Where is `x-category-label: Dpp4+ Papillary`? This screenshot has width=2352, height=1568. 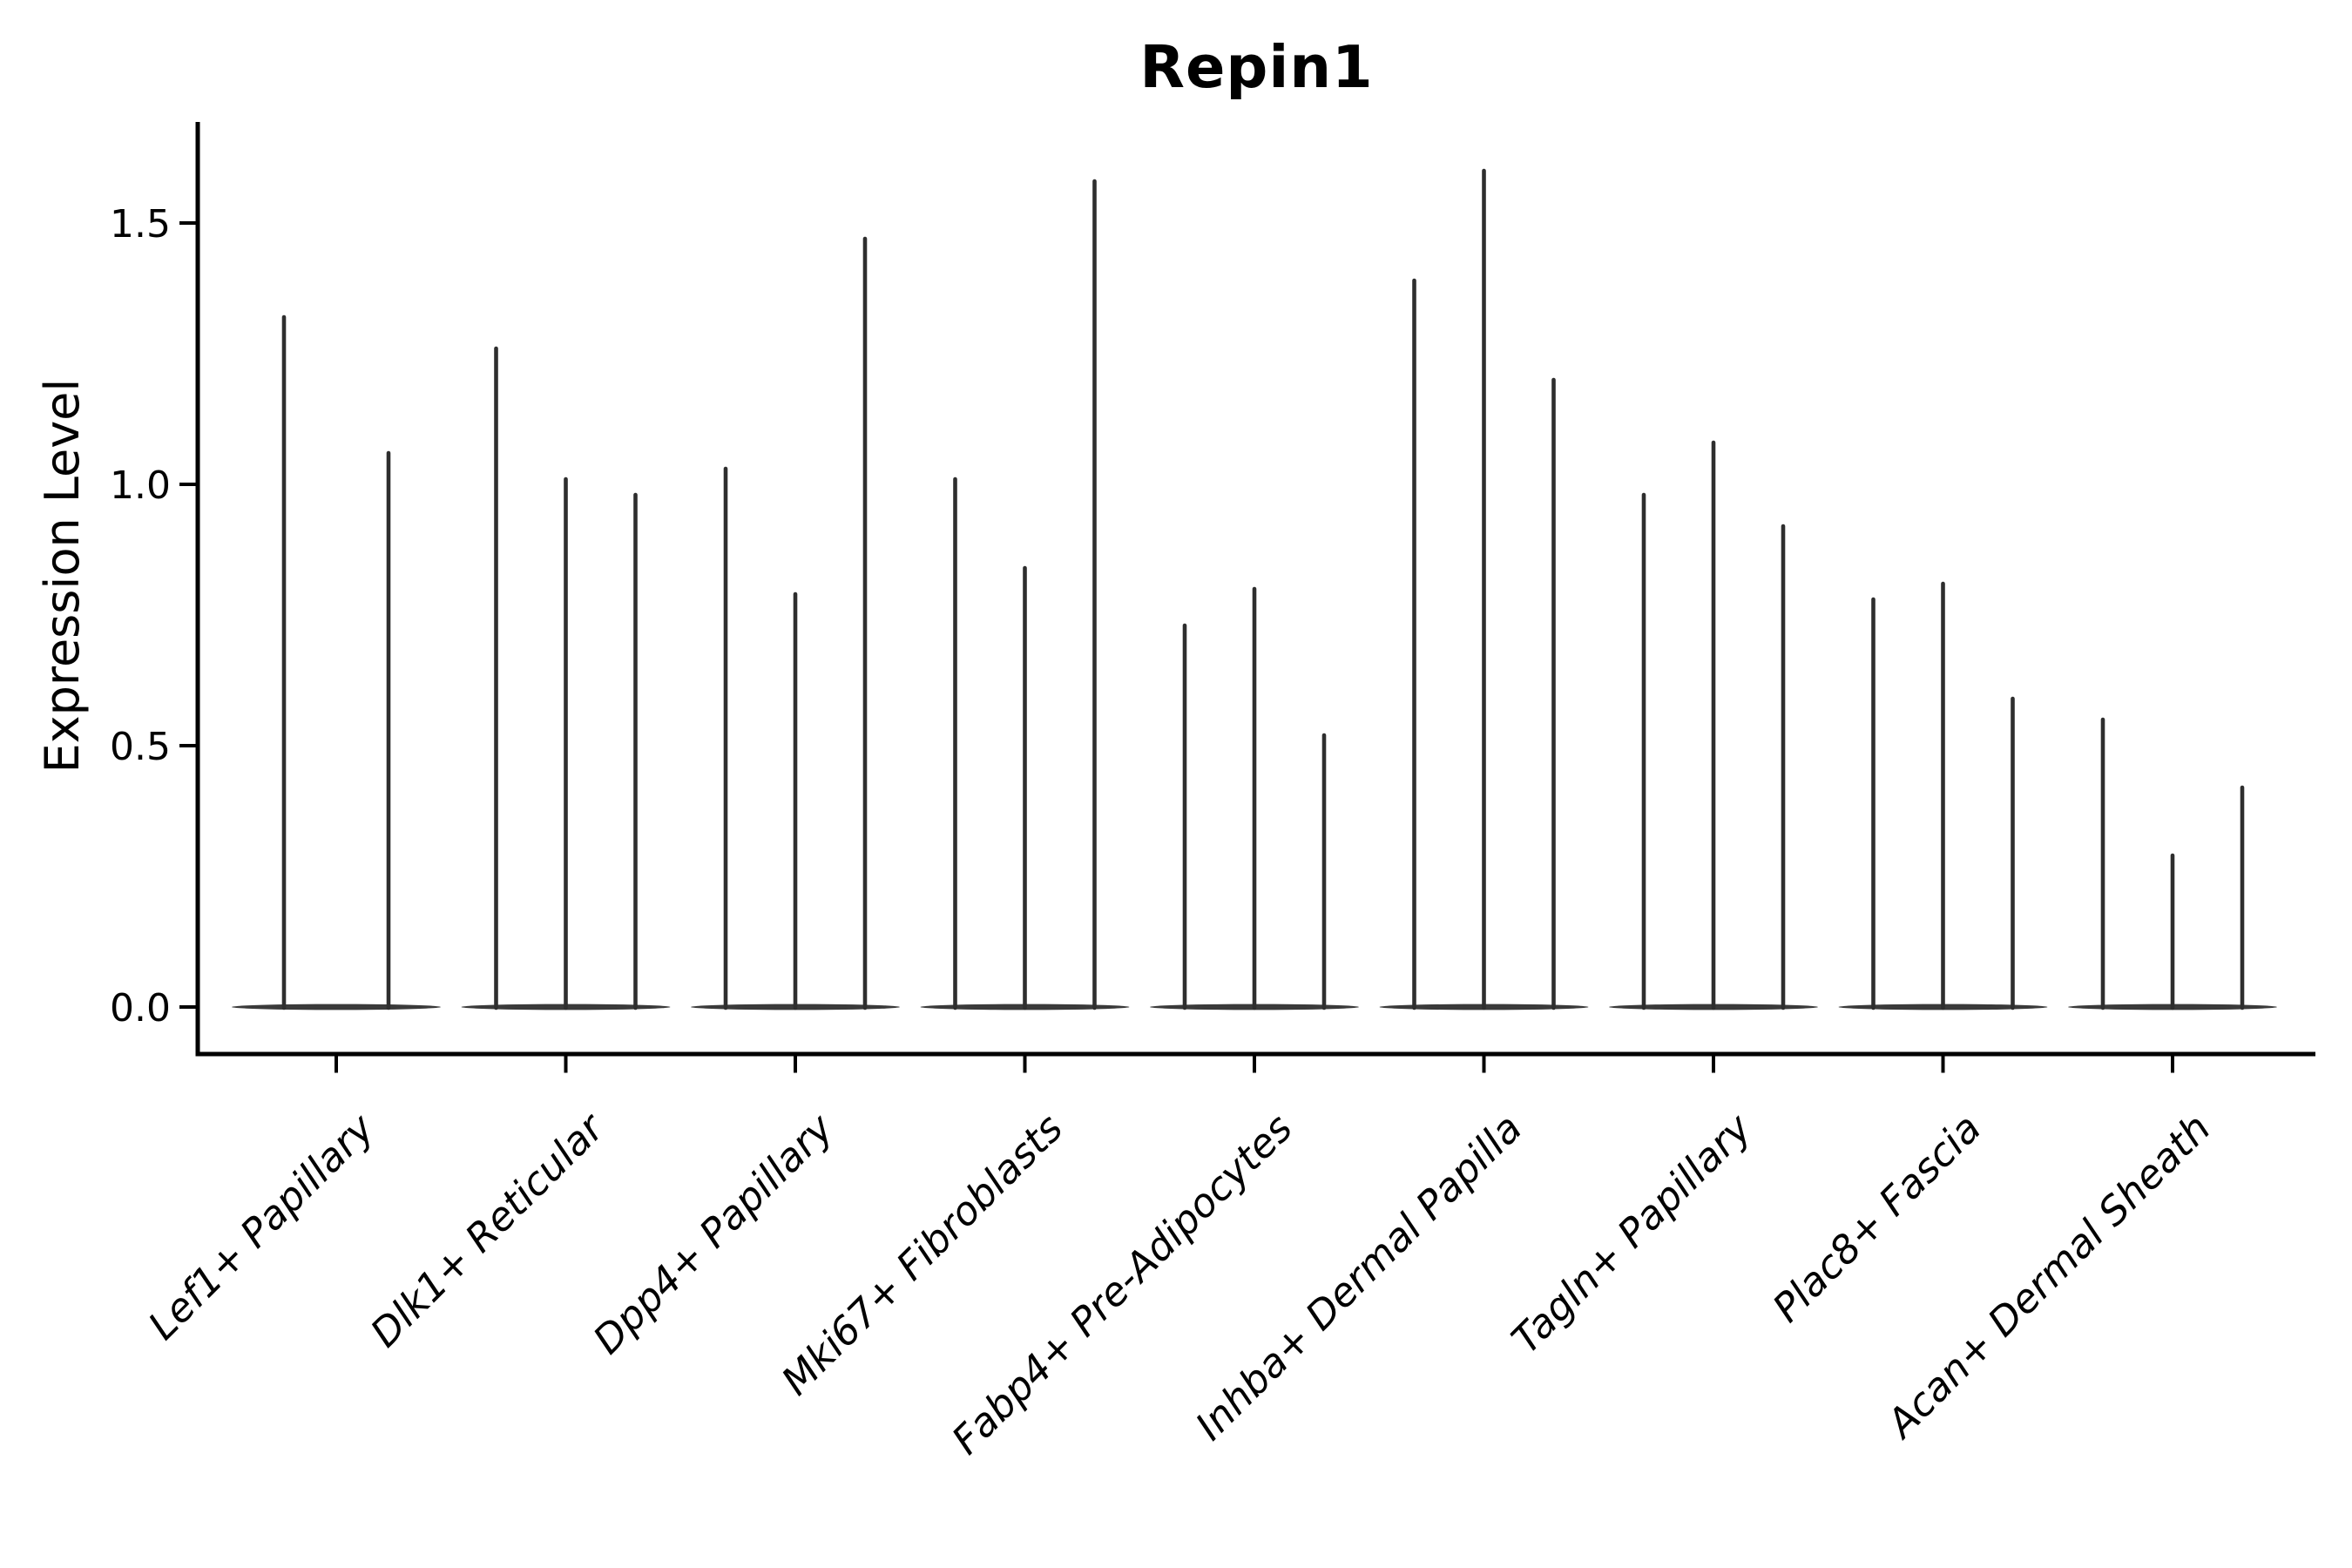
x-category-label: Dpp4+ Papillary is located at coordinates (714, 1233).